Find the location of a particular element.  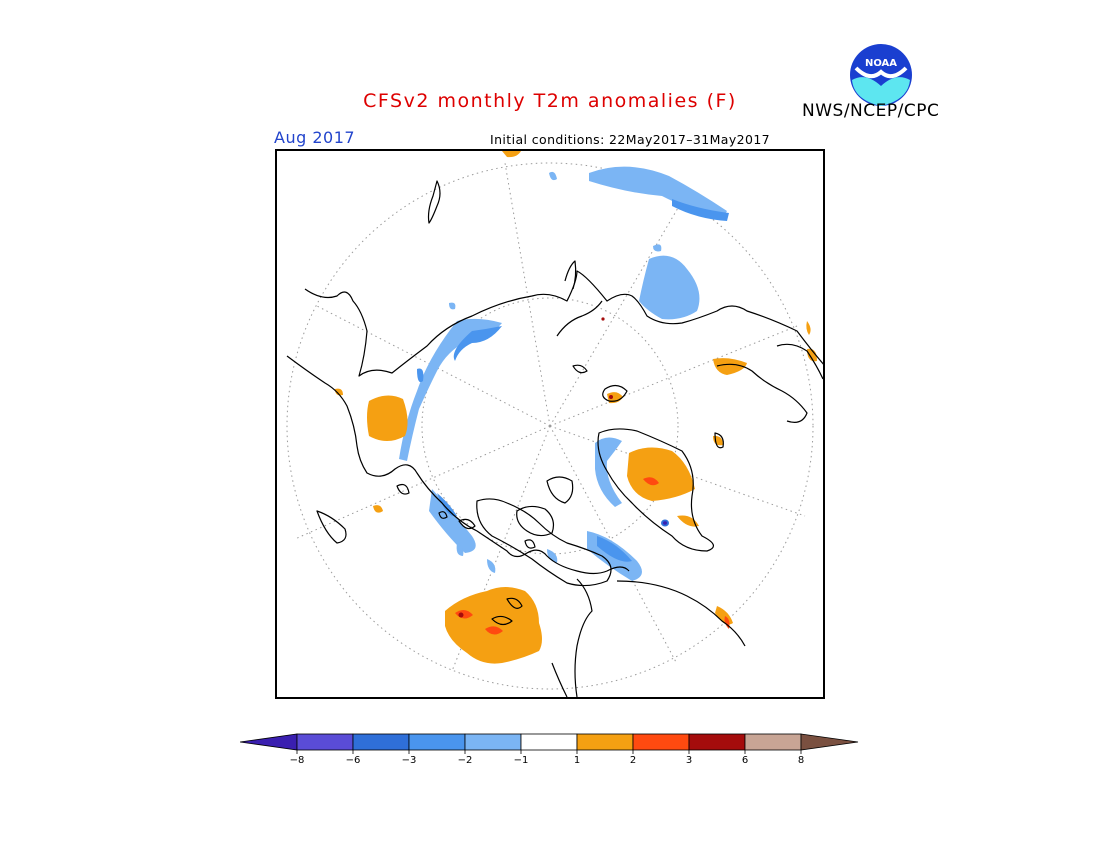

legend-arrow-left is located at coordinates (269, 742).